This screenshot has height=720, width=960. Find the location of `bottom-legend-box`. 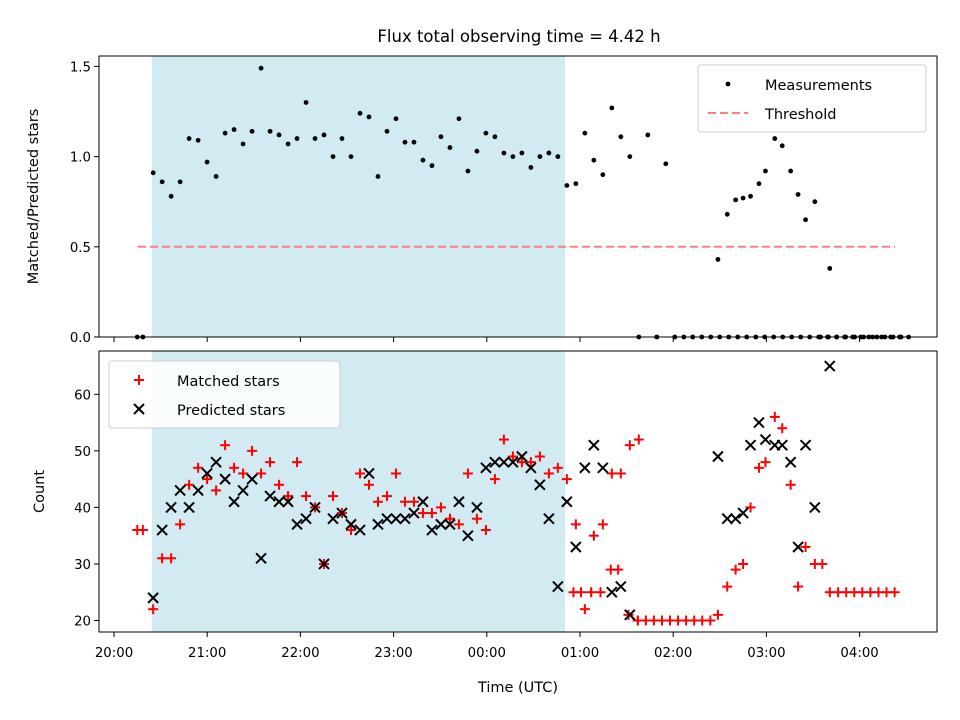

bottom-legend-box is located at coordinates (224, 394).